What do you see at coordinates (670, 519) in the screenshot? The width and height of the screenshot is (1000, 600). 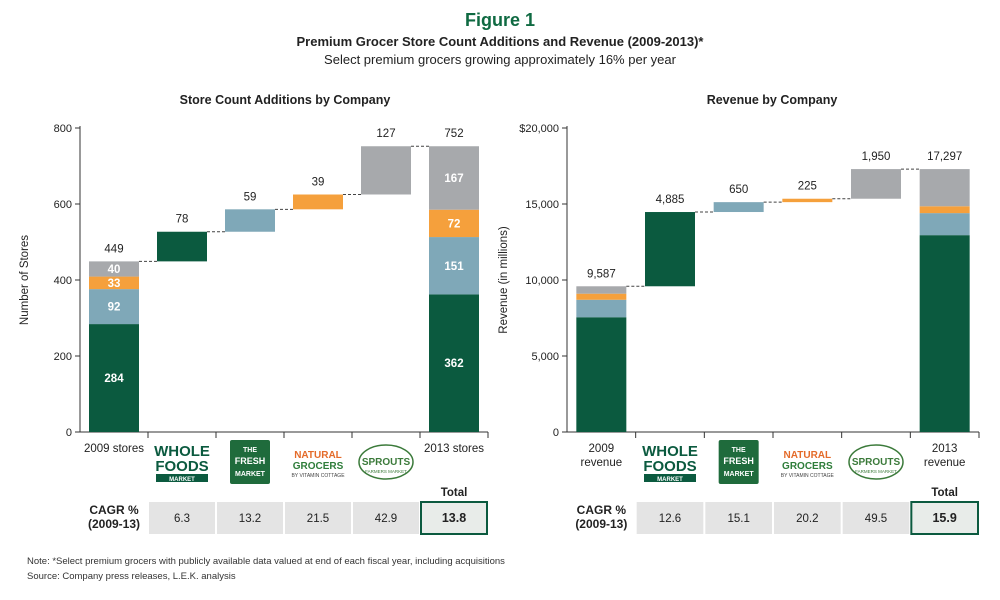 I see `cagr-value: 12.6` at bounding box center [670, 519].